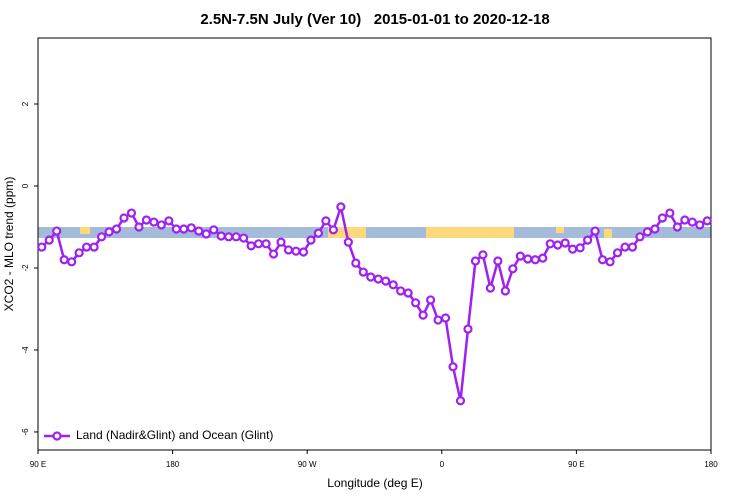 The image size is (750, 500). What do you see at coordinates (25, 432) in the screenshot?
I see `y-tick-label: -6` at bounding box center [25, 432].